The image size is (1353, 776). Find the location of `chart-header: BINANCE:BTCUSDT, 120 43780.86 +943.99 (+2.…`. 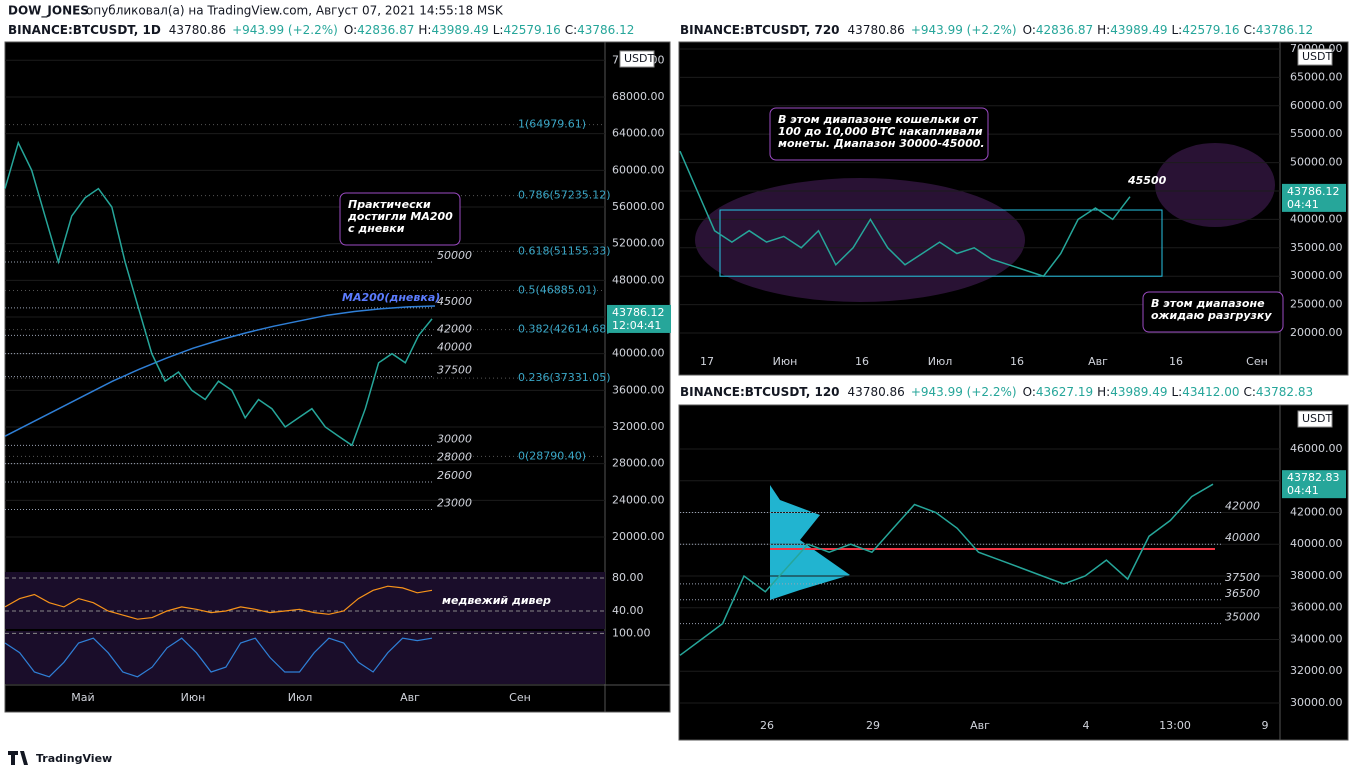

chart-header: BINANCE:BTCUSDT, 120 43780.86 +943.99 (+2.… is located at coordinates (996, 392).